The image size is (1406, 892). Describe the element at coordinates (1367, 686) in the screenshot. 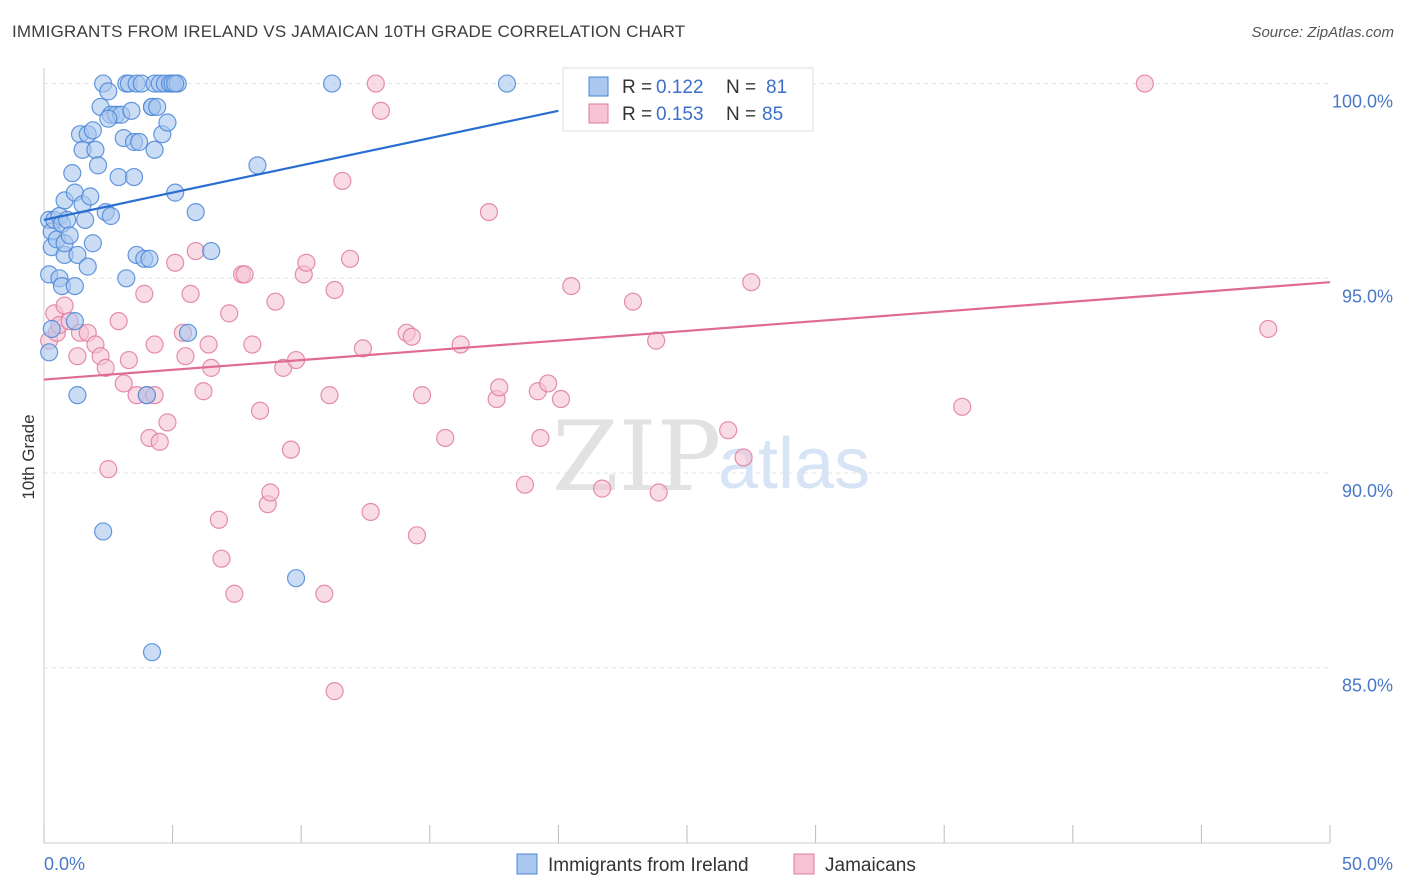

I see `y-tick-label: 85.0%` at that location.